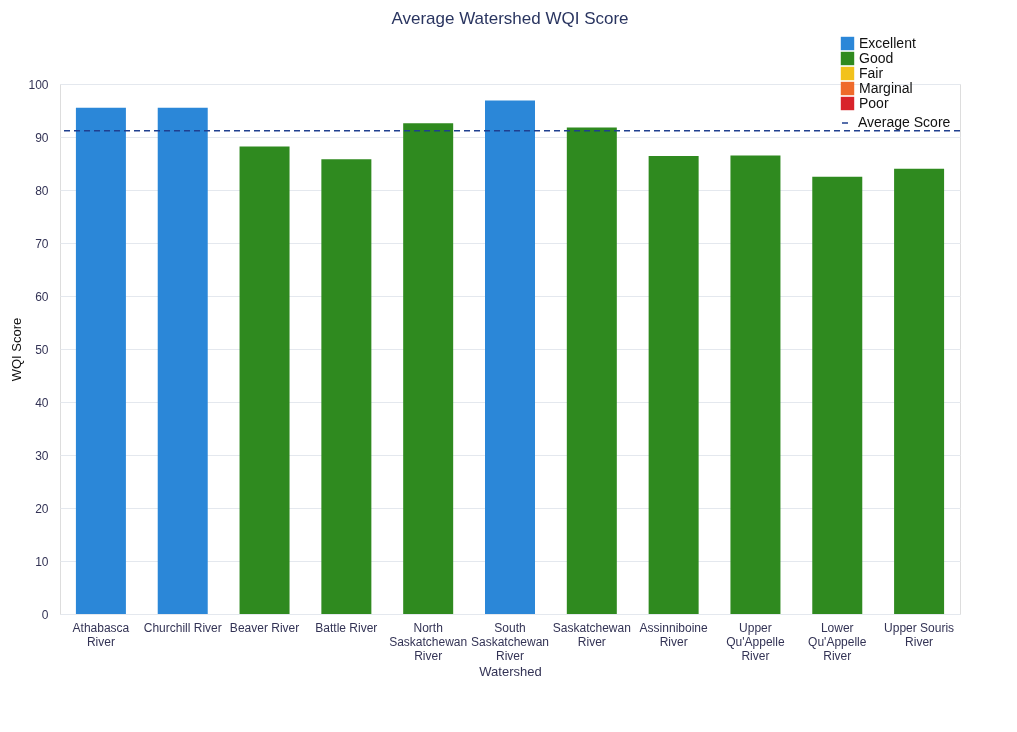  Describe the element at coordinates (42, 402) in the screenshot. I see `y-tick-label: 40` at that location.